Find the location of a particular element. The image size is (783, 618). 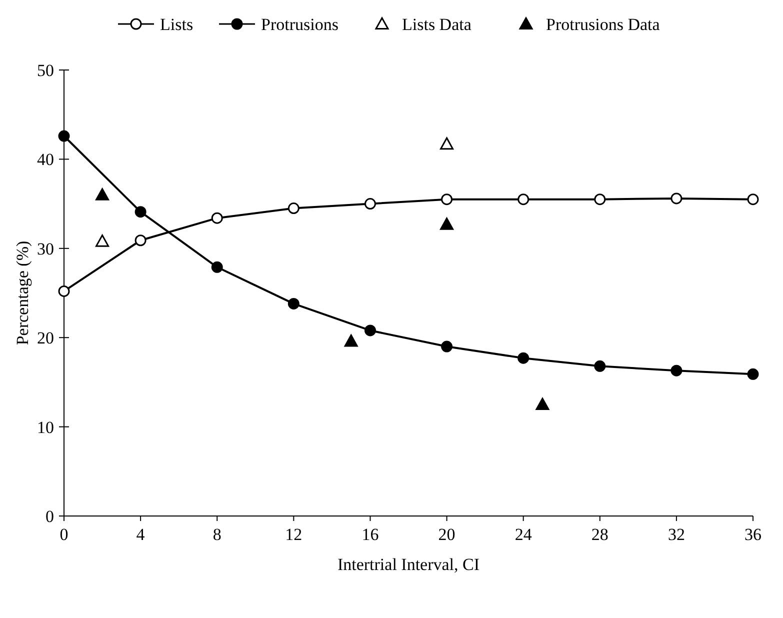

x-tick-label: 20 is located at coordinates (447, 534).